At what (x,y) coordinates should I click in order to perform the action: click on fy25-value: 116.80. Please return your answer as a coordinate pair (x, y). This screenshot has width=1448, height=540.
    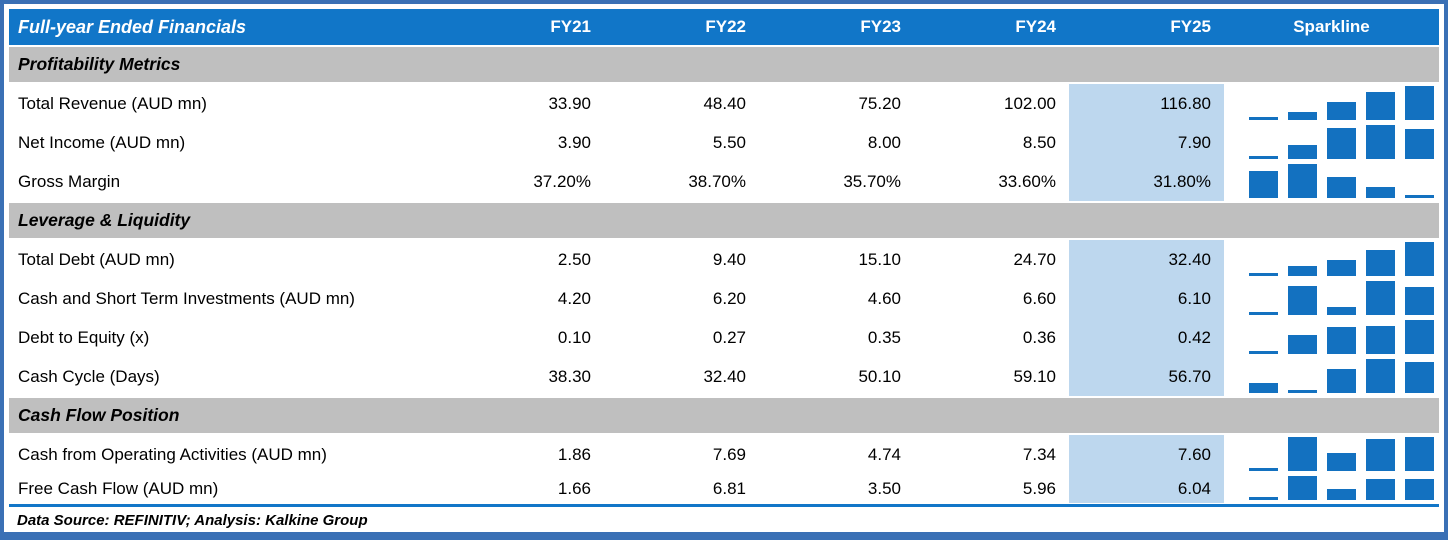
    Looking at the image, I should click on (1146, 103).